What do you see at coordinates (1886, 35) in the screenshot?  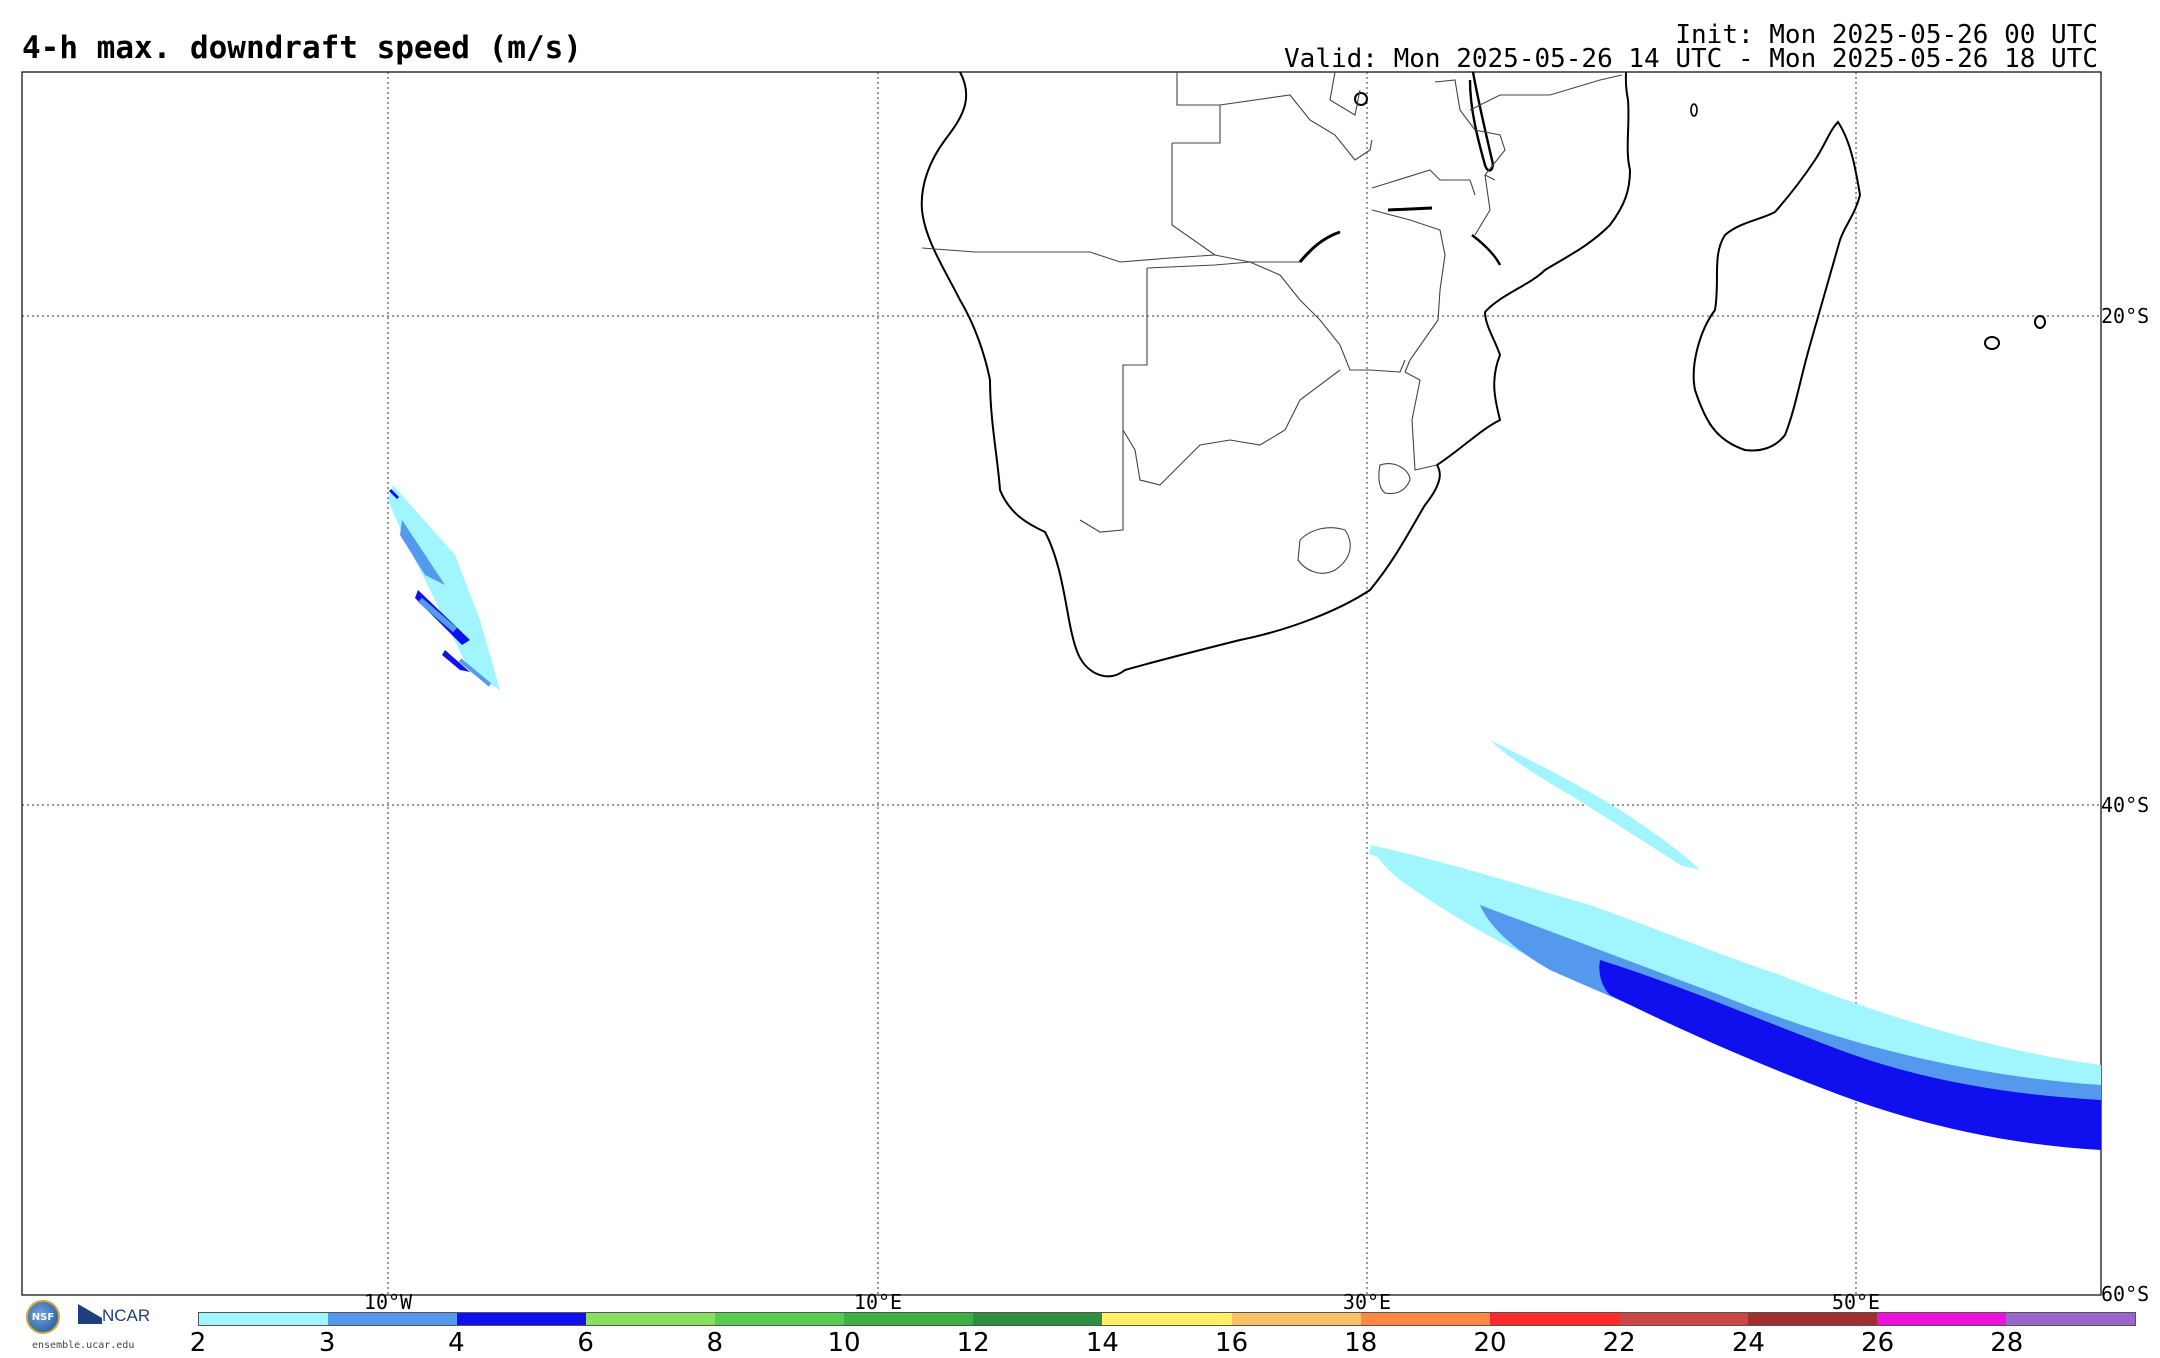 I see `init-time: Init: Mon 2025-05-26 00 UTC` at bounding box center [1886, 35].